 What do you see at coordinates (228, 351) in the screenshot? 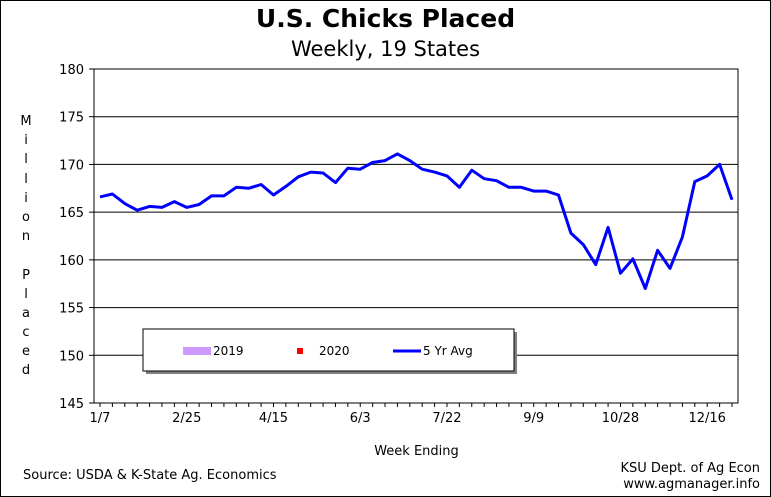
I see `legend-label-2019: 2019` at bounding box center [228, 351].